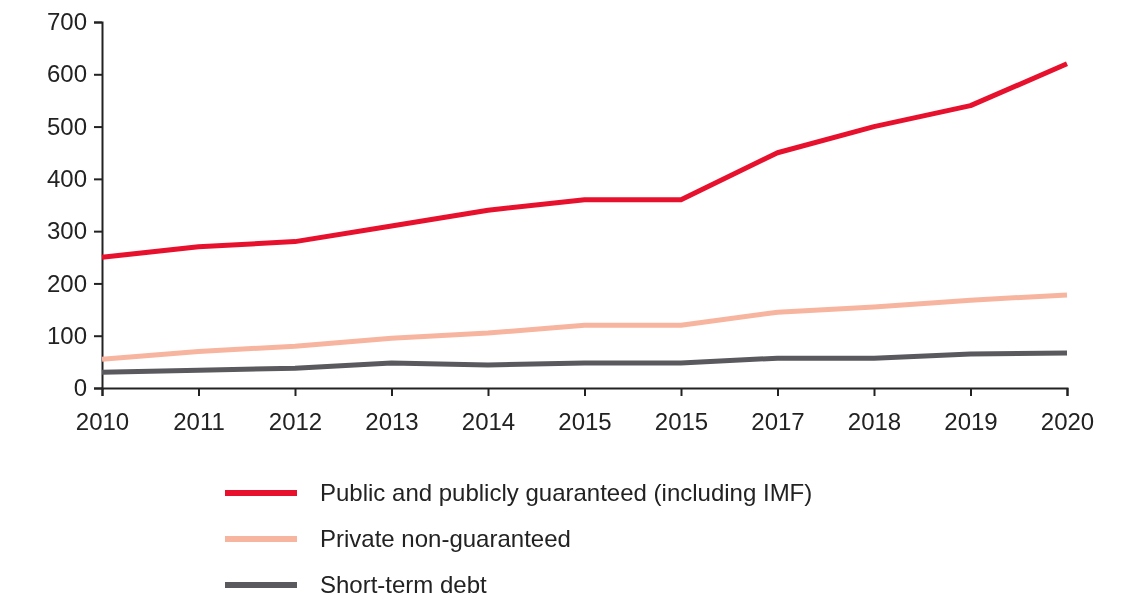 This screenshot has width=1127, height=598. What do you see at coordinates (66, 179) in the screenshot?
I see `y-tick-label: 400` at bounding box center [66, 179].